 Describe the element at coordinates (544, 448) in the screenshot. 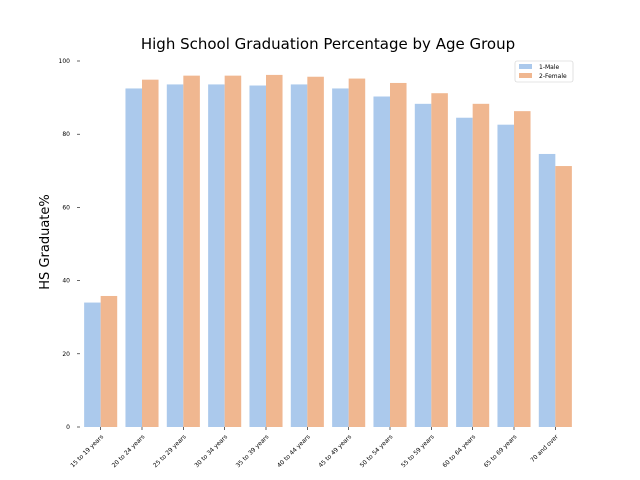

I see `x-tick-label: 70 and over` at that location.